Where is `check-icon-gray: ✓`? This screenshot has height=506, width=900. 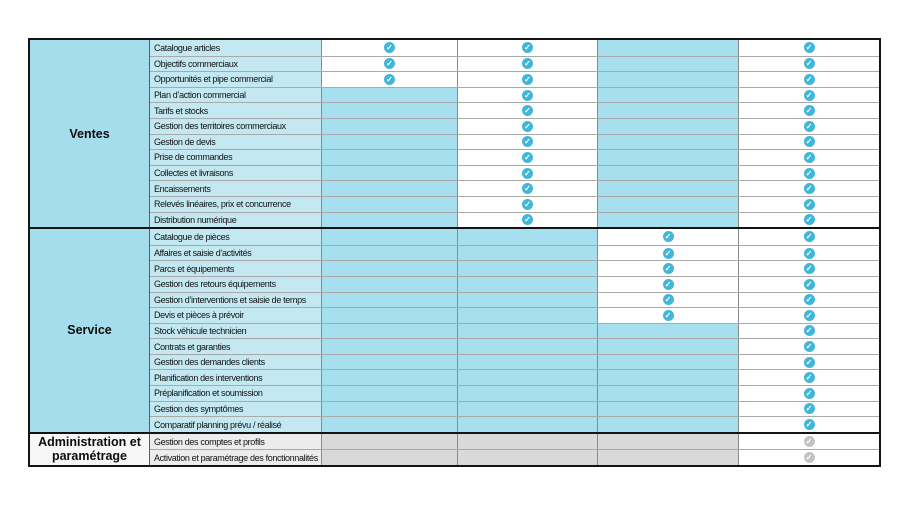 check-icon-gray: ✓ is located at coordinates (809, 442).